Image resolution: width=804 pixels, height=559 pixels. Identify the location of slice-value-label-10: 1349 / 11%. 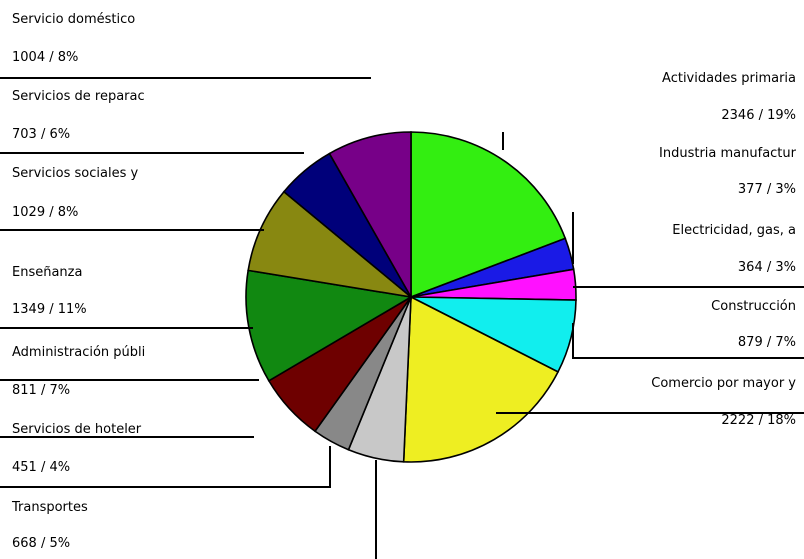
(49, 309).